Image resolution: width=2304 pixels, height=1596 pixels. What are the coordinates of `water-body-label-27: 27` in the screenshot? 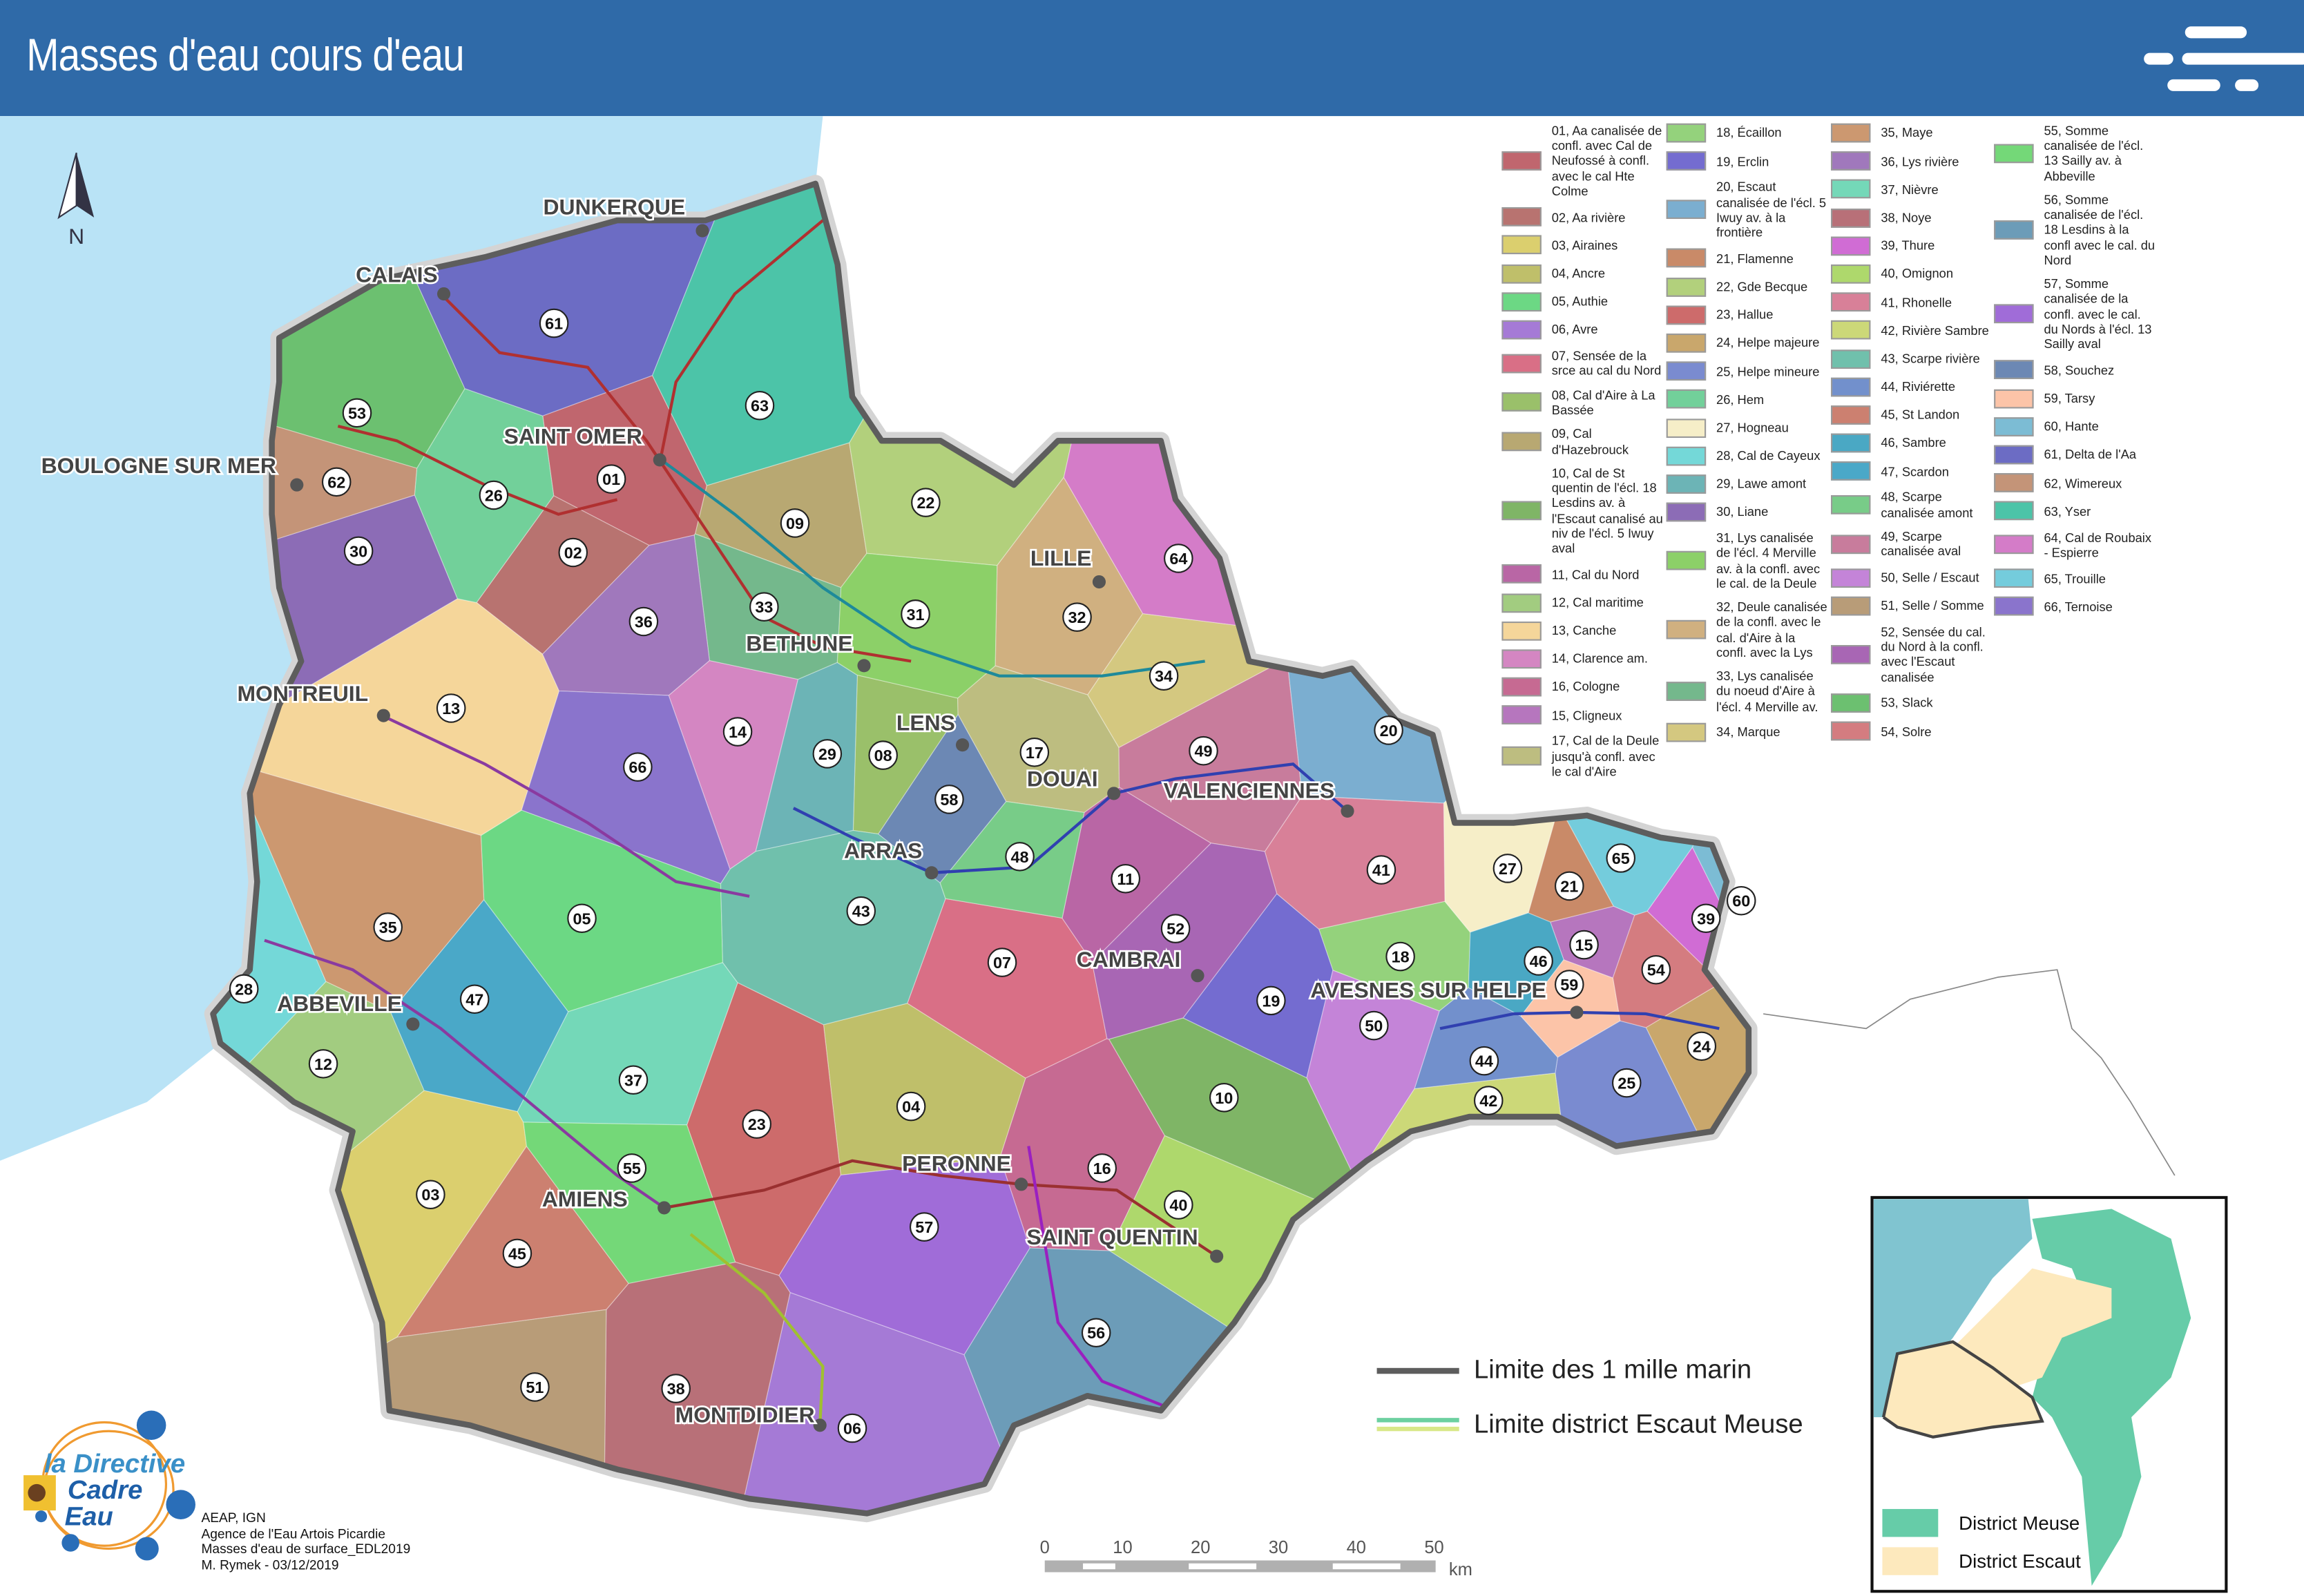 It's located at (1507, 869).